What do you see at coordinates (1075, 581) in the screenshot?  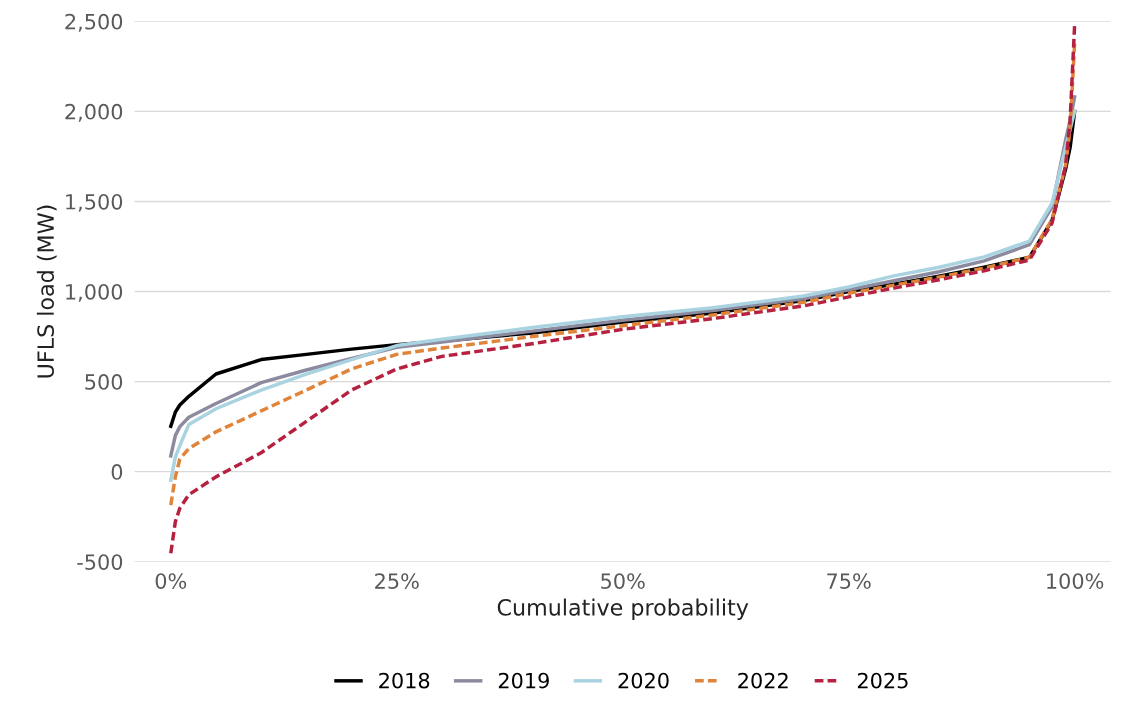 I see `x-tick-label: 100%` at bounding box center [1075, 581].